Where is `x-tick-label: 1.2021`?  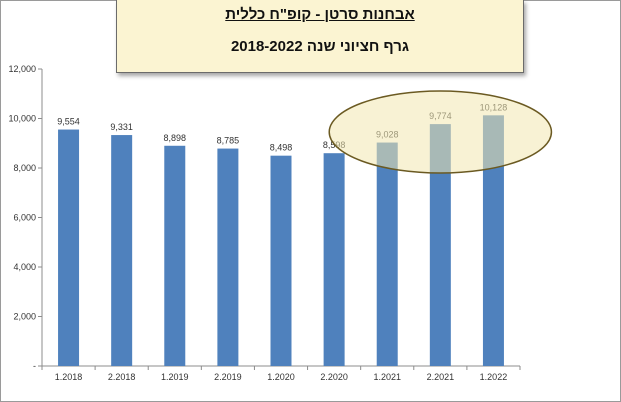 x-tick-label: 1.2021 is located at coordinates (387, 377).